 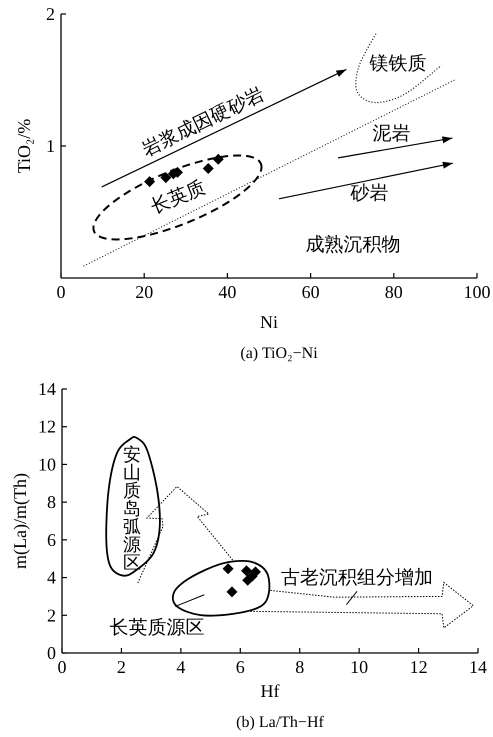 I want to click on annotation: 成熟沉积物, so click(x=353, y=245).